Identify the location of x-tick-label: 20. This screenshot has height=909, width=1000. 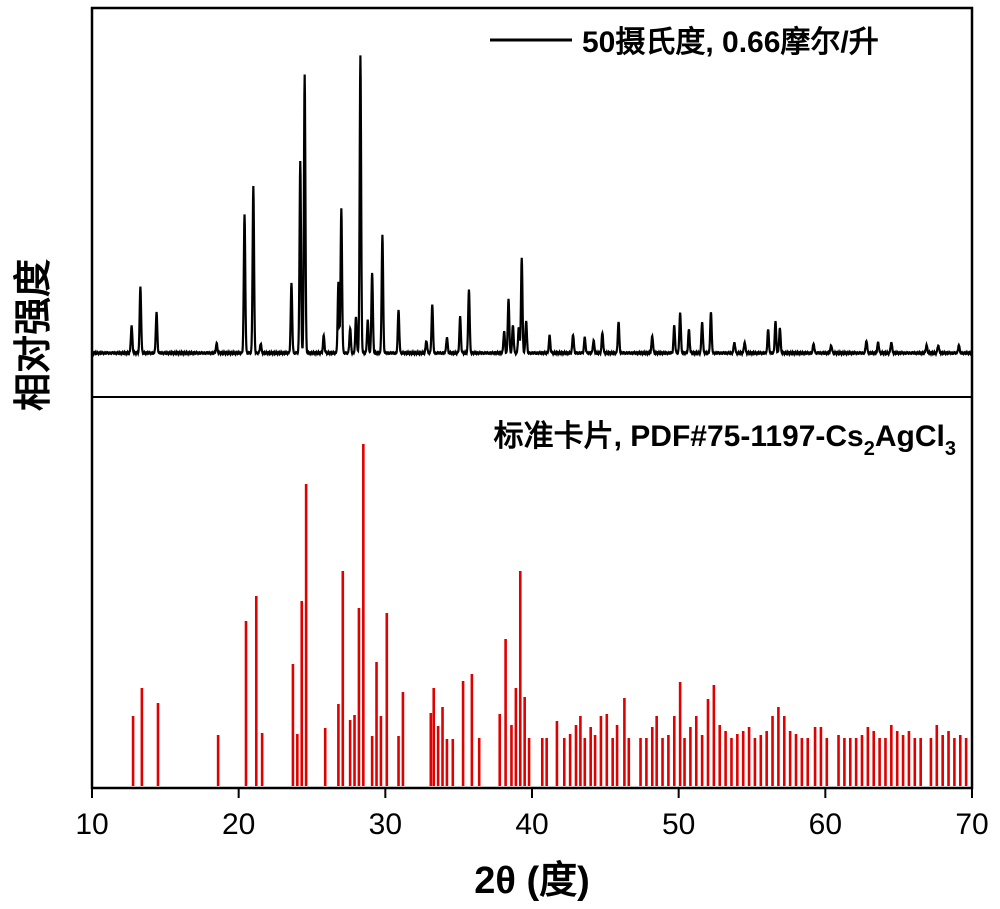
(238, 824).